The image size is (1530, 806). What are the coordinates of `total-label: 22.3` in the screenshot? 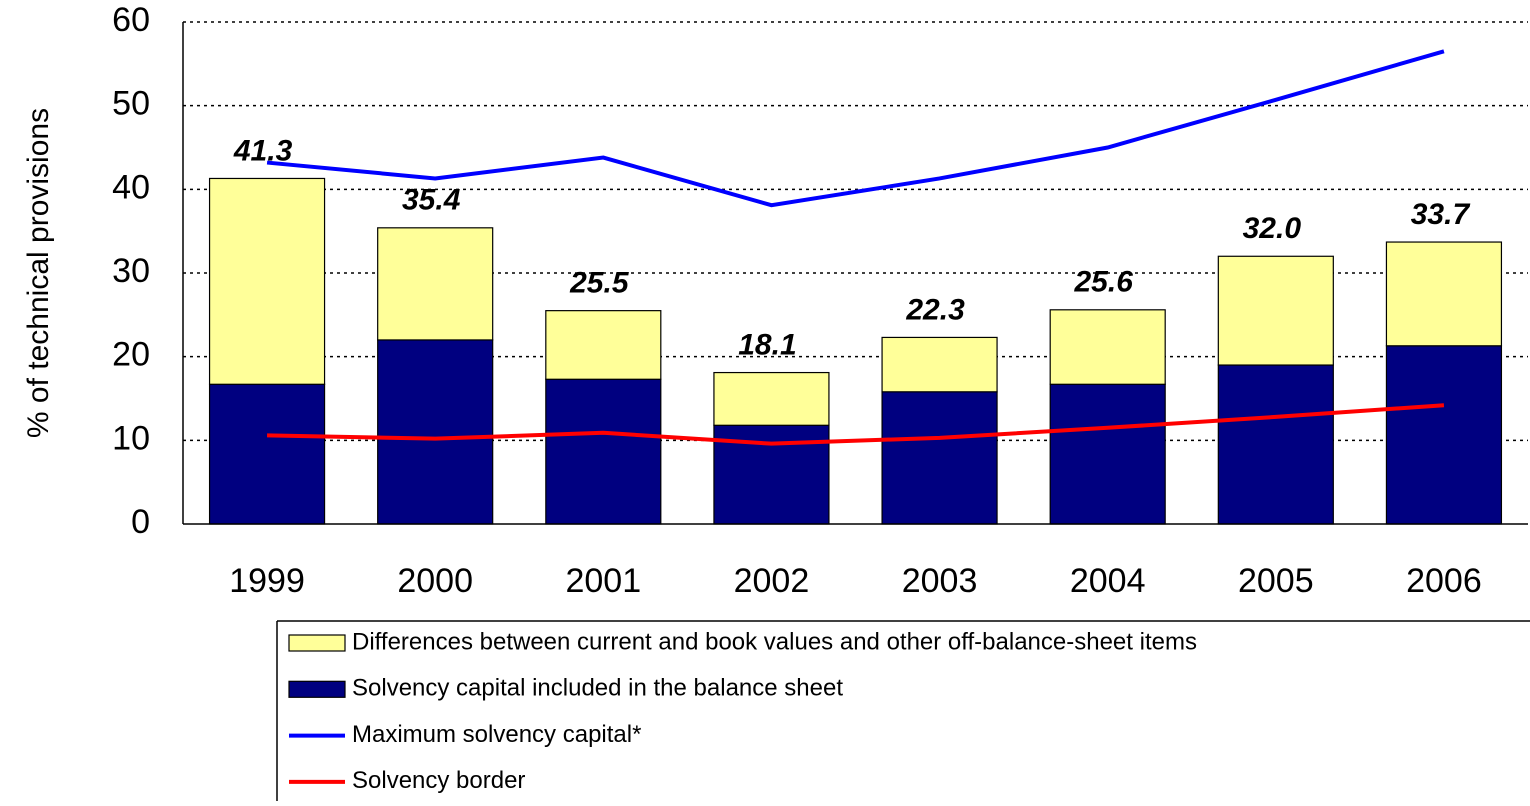 It's located at (935, 309).